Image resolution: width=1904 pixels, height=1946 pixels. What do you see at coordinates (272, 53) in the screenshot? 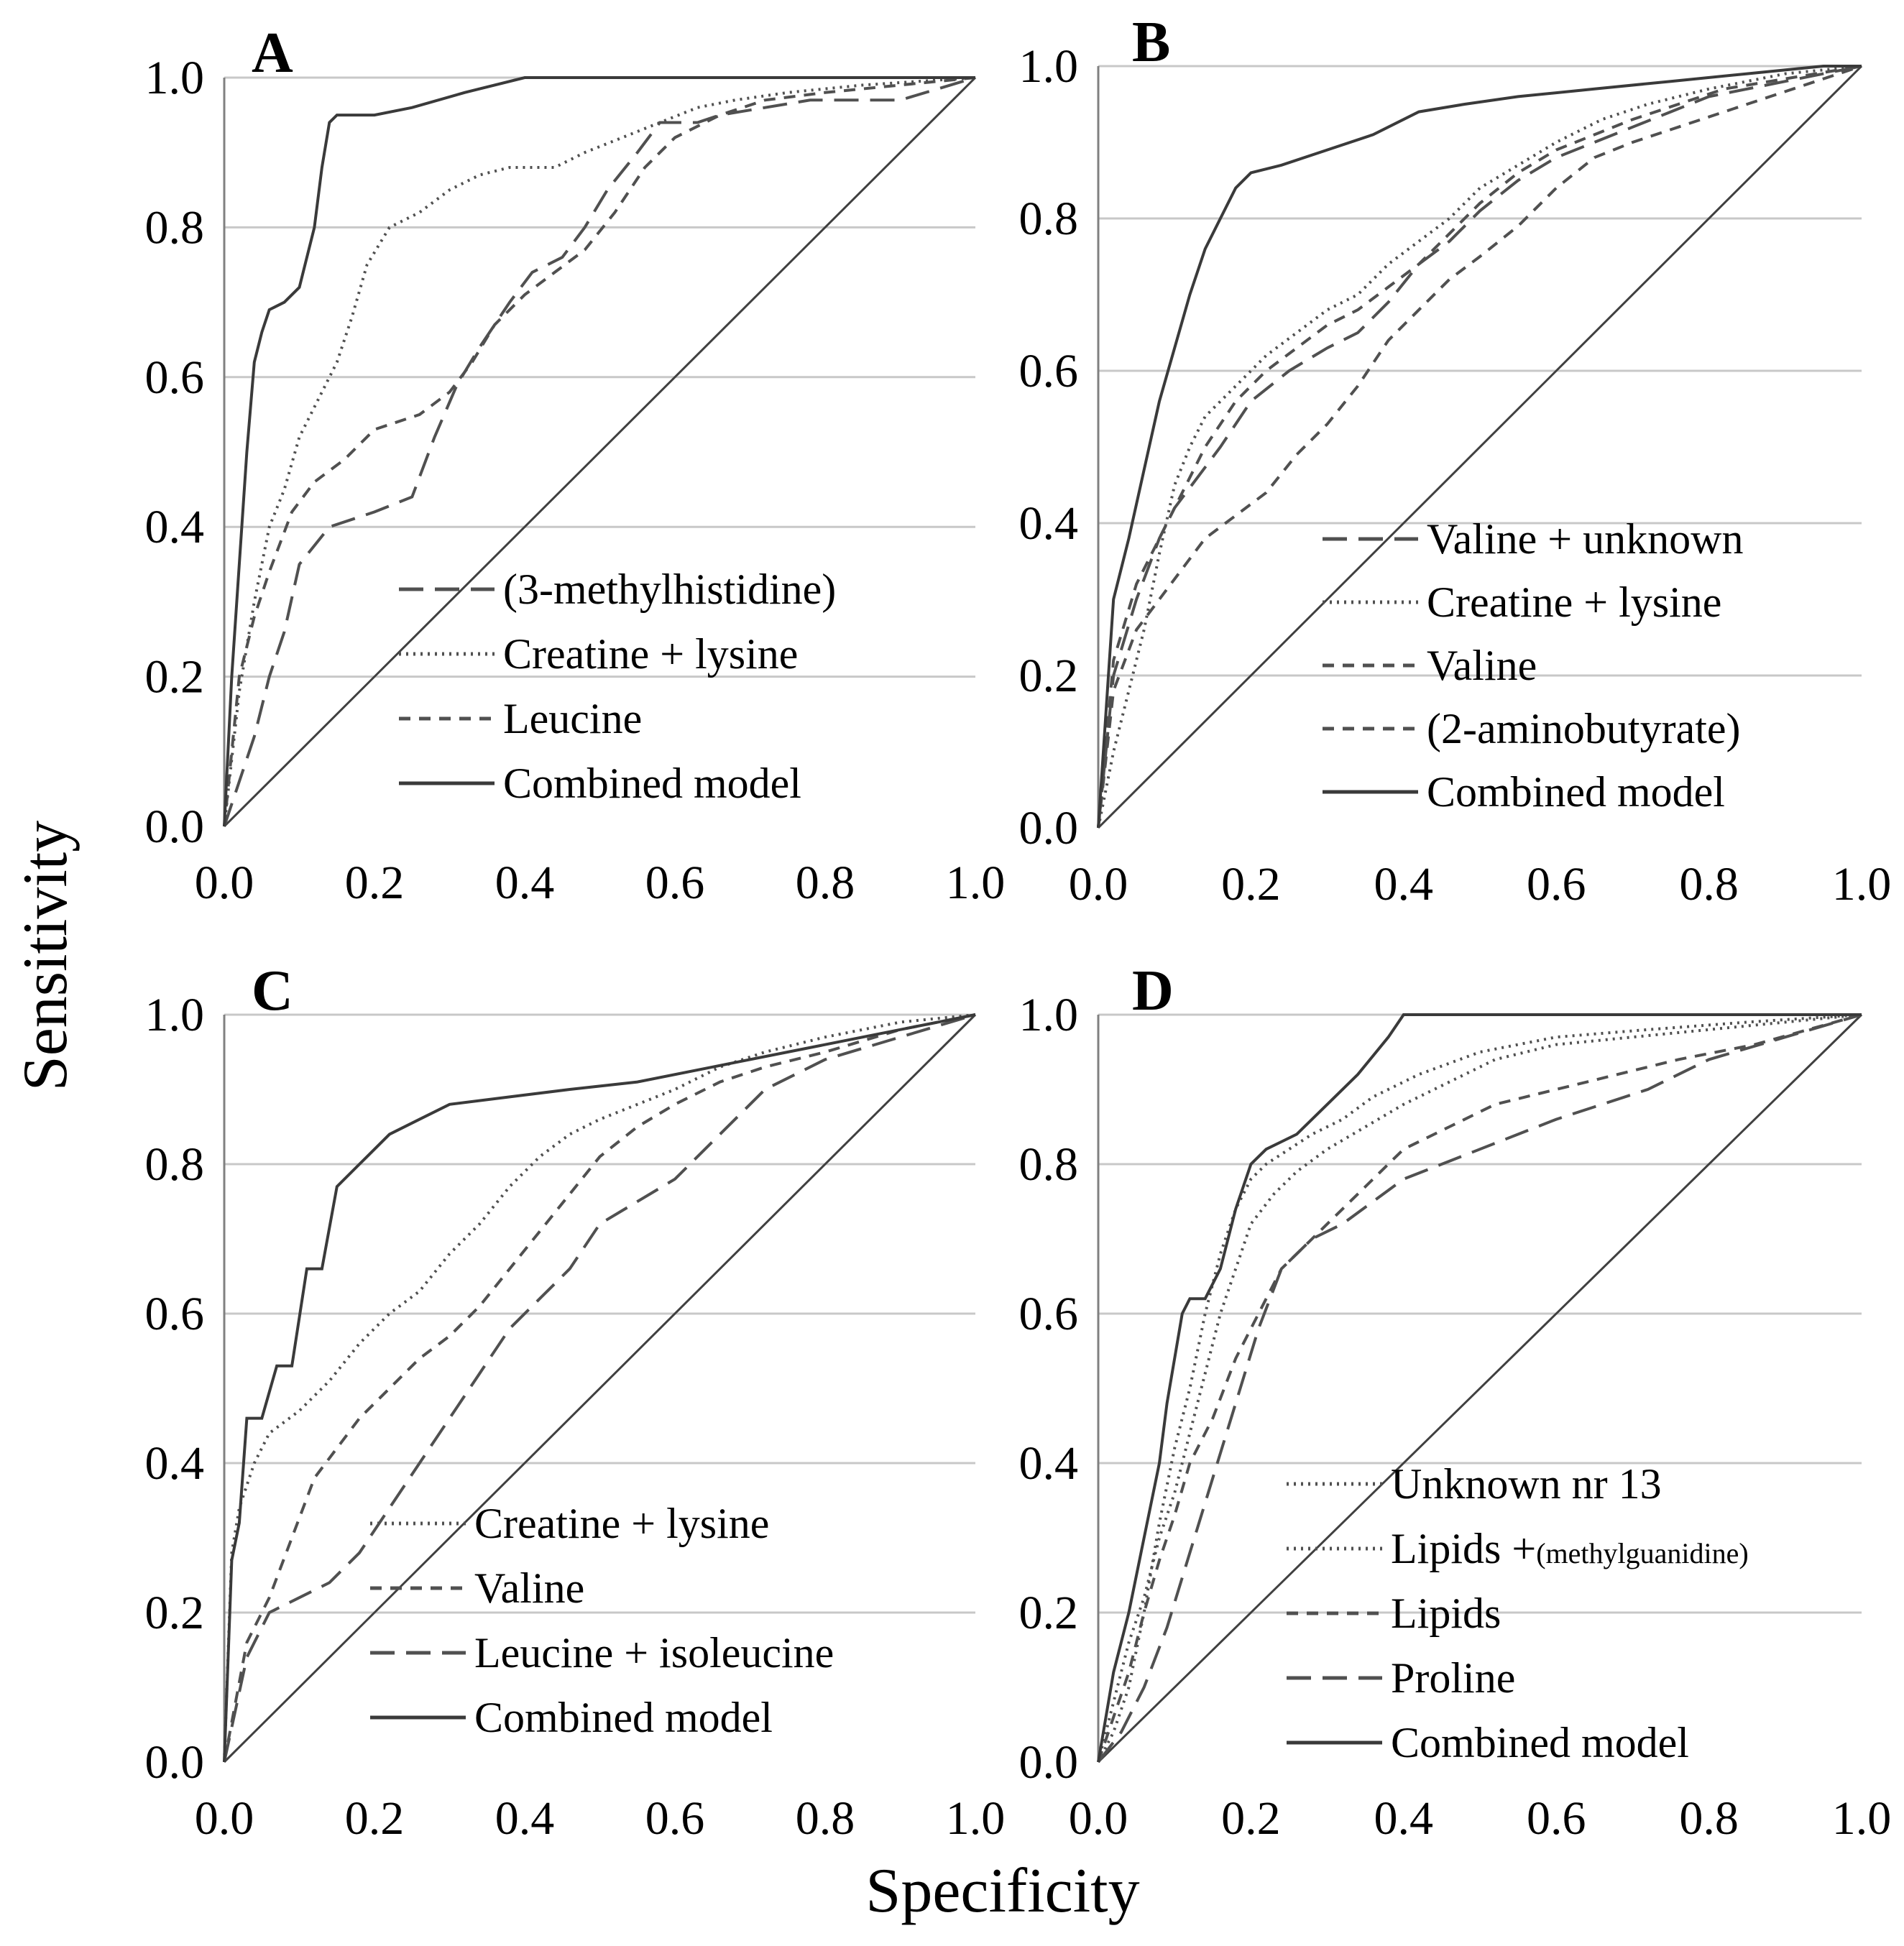
I see `panel-letter: A` at bounding box center [272, 53].